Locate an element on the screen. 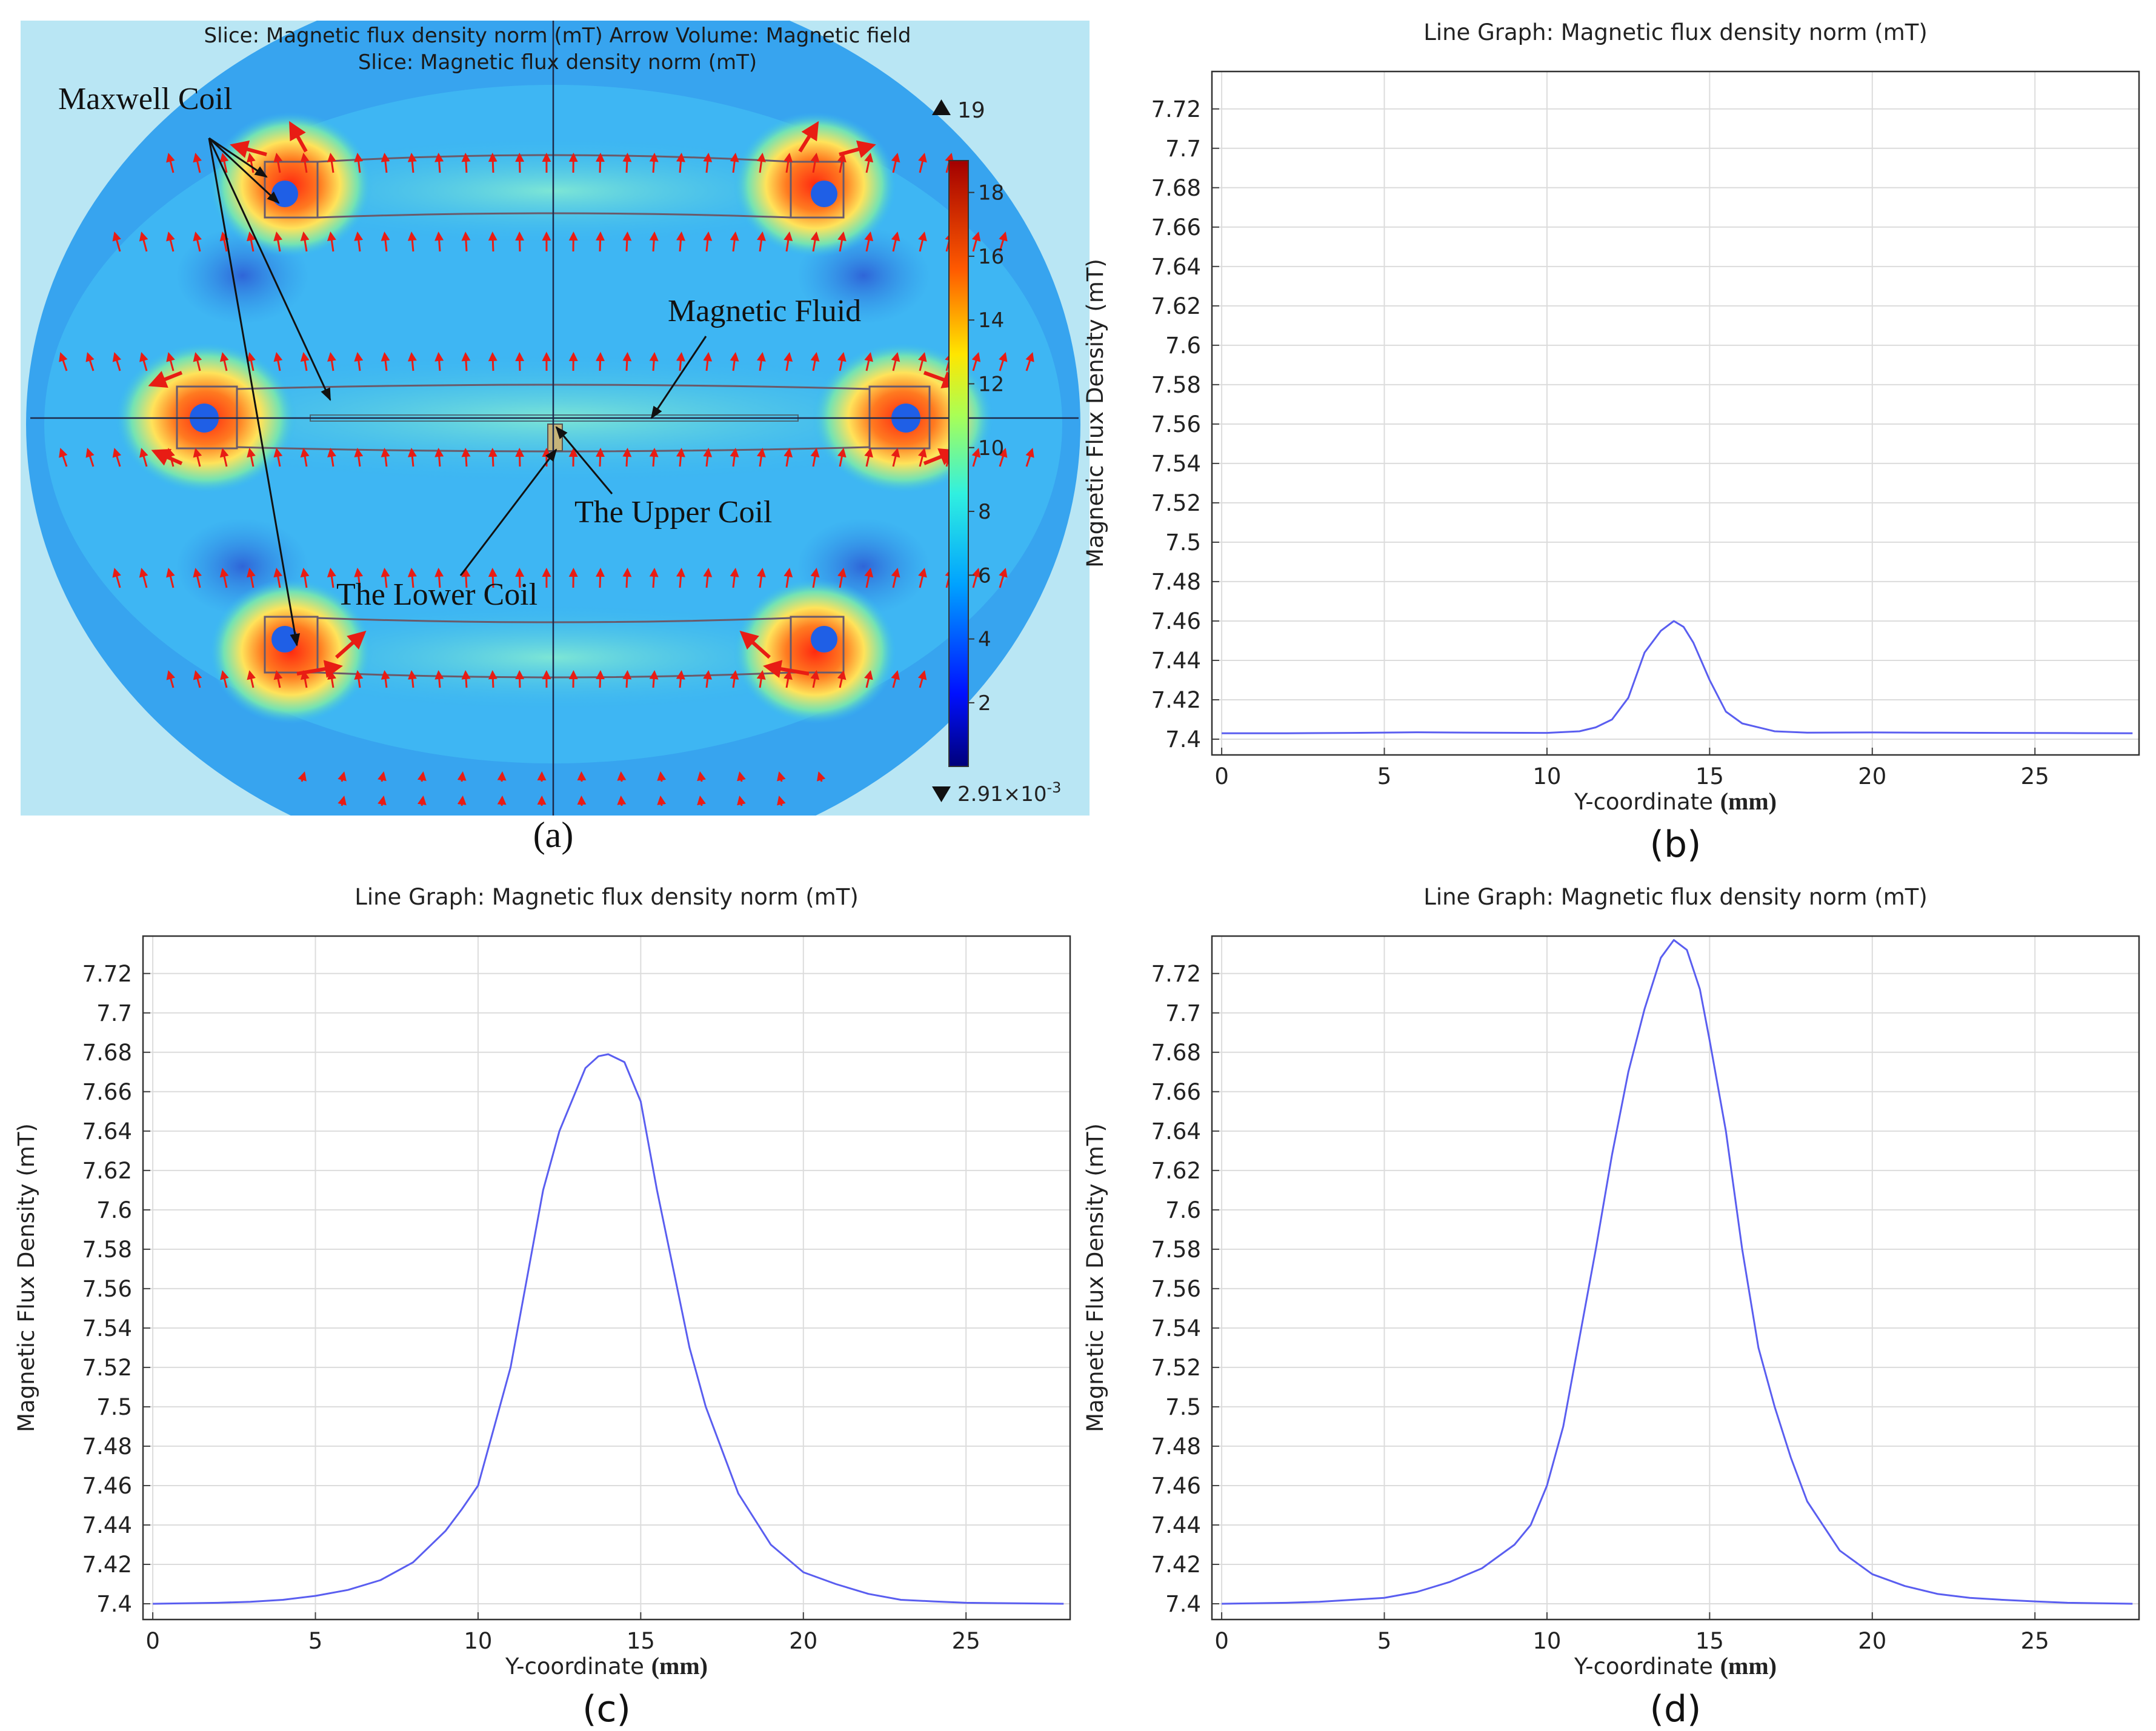 The width and height of the screenshot is (2156, 1731). colorbar-tick-label: 10 is located at coordinates (991, 448).